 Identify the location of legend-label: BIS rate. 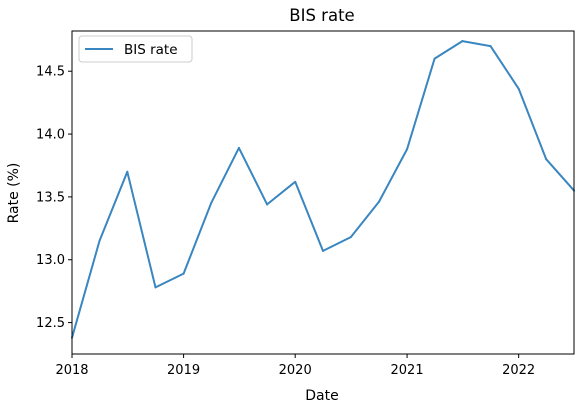
(151, 50).